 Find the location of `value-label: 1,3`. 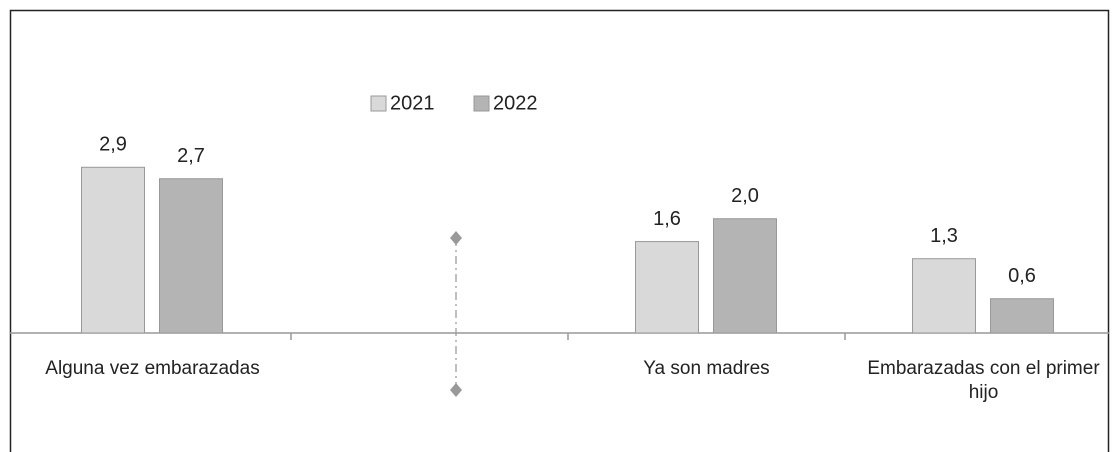

value-label: 1,3 is located at coordinates (944, 236).